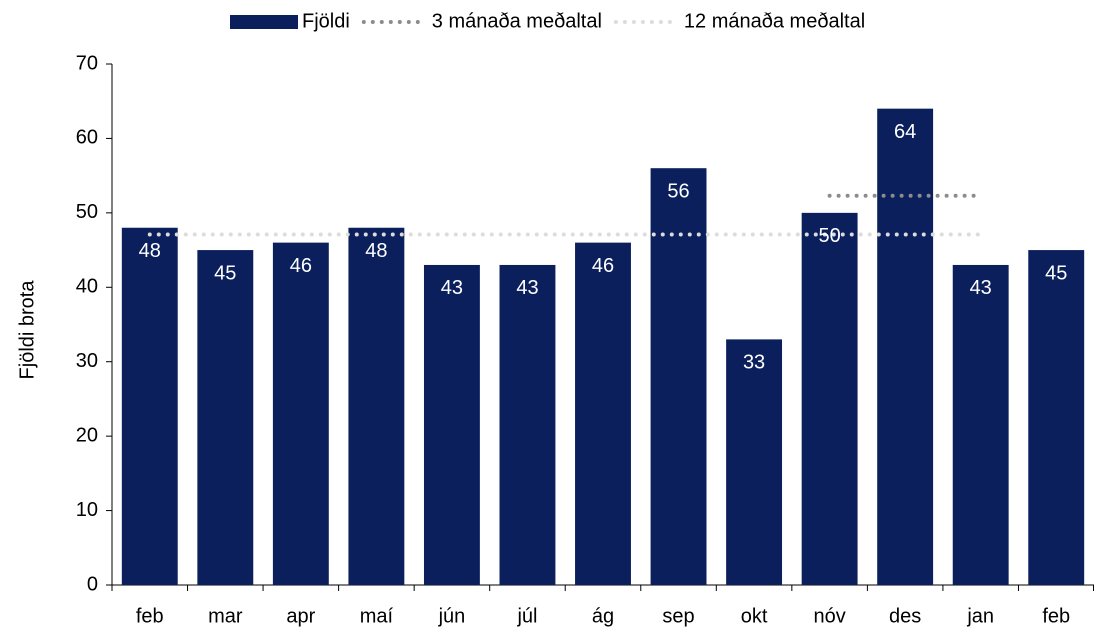  What do you see at coordinates (754, 616) in the screenshot?
I see `x-tick-label: okt` at bounding box center [754, 616].